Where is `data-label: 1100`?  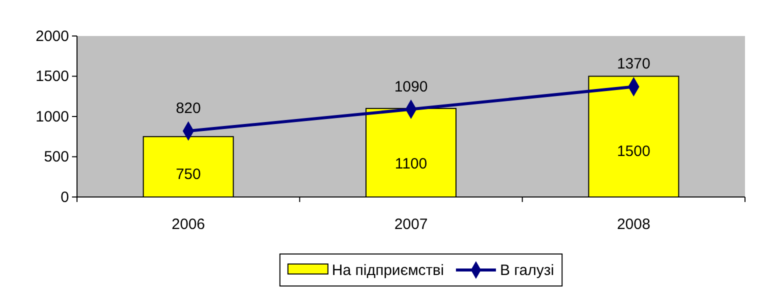
data-label: 1100 is located at coordinates (411, 163).